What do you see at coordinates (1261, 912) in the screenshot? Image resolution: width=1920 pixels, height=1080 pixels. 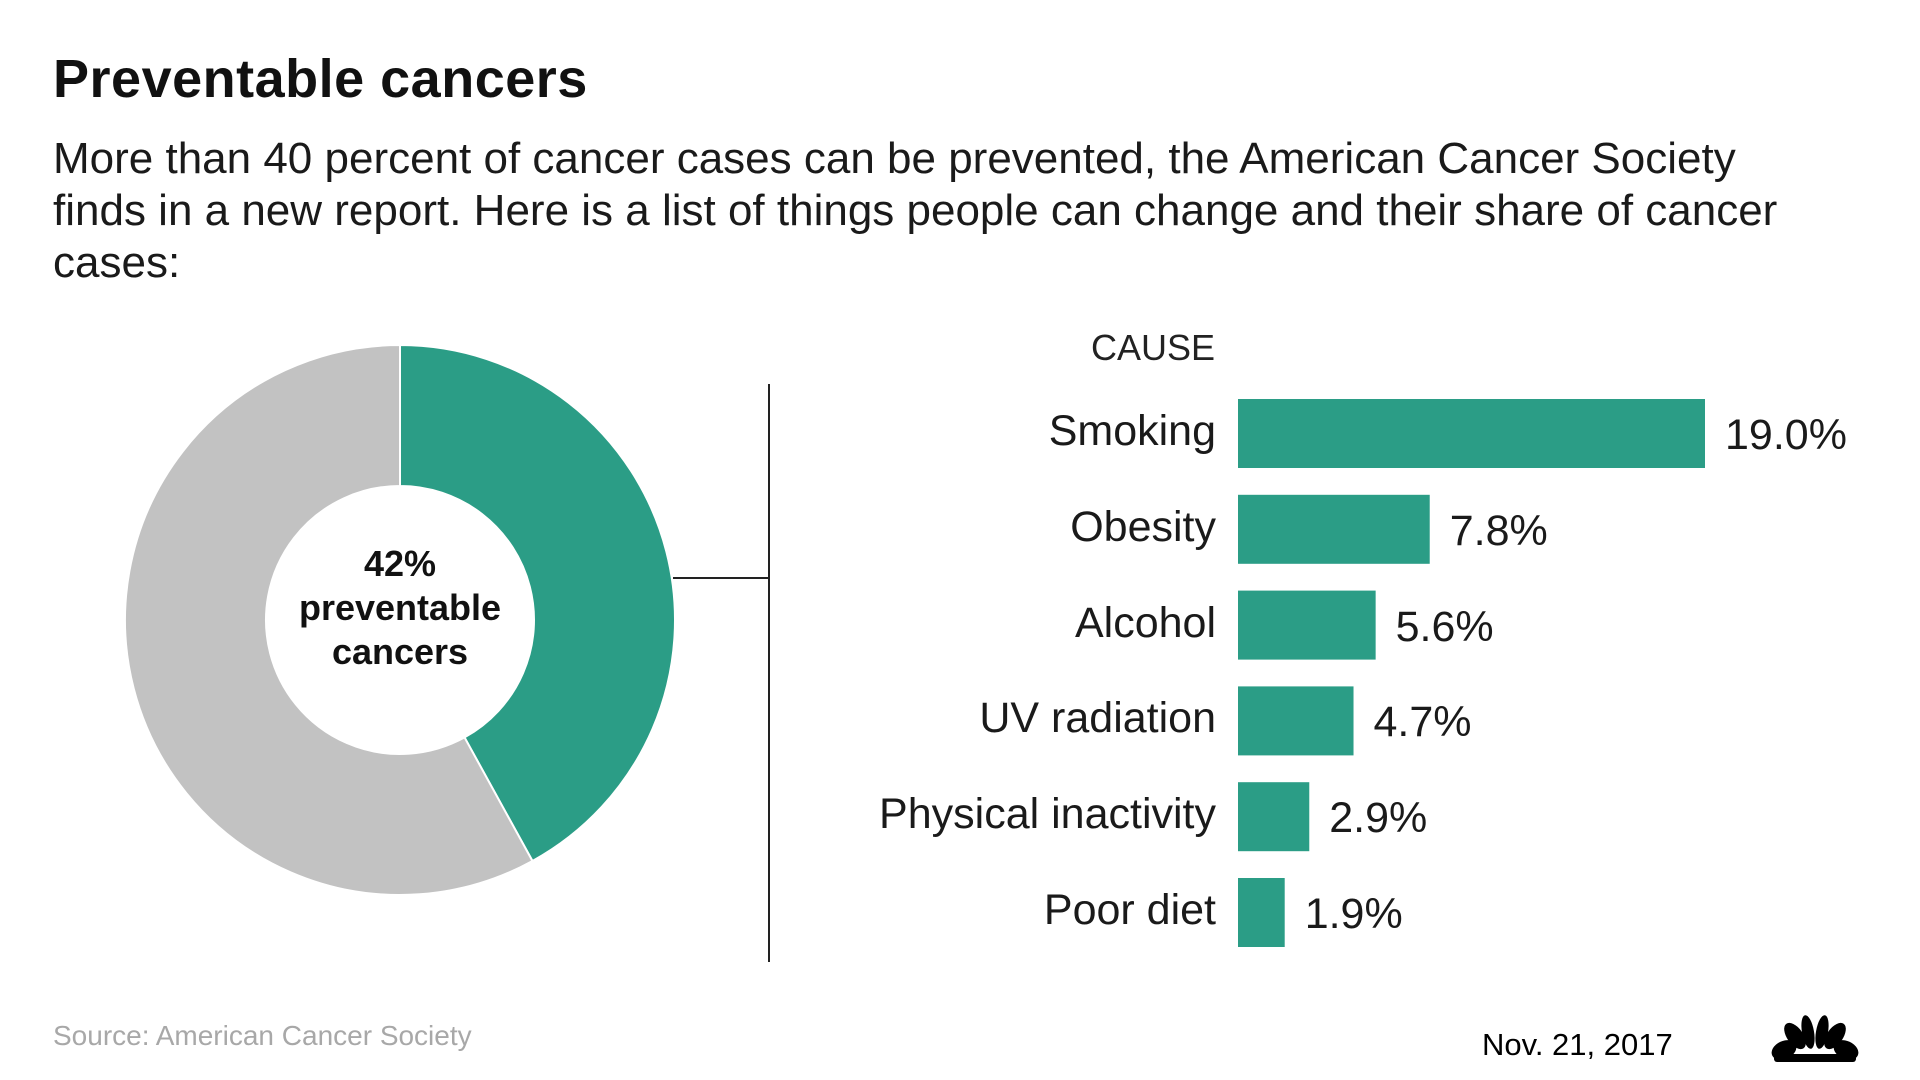 I see `bar-poor-diet` at bounding box center [1261, 912].